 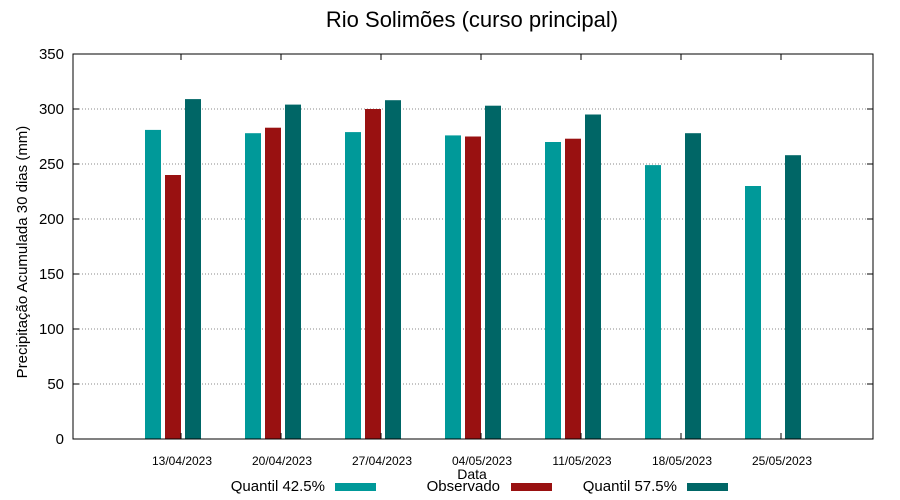 I want to click on x-tick-label: 18/05/2023, so click(x=682, y=461).